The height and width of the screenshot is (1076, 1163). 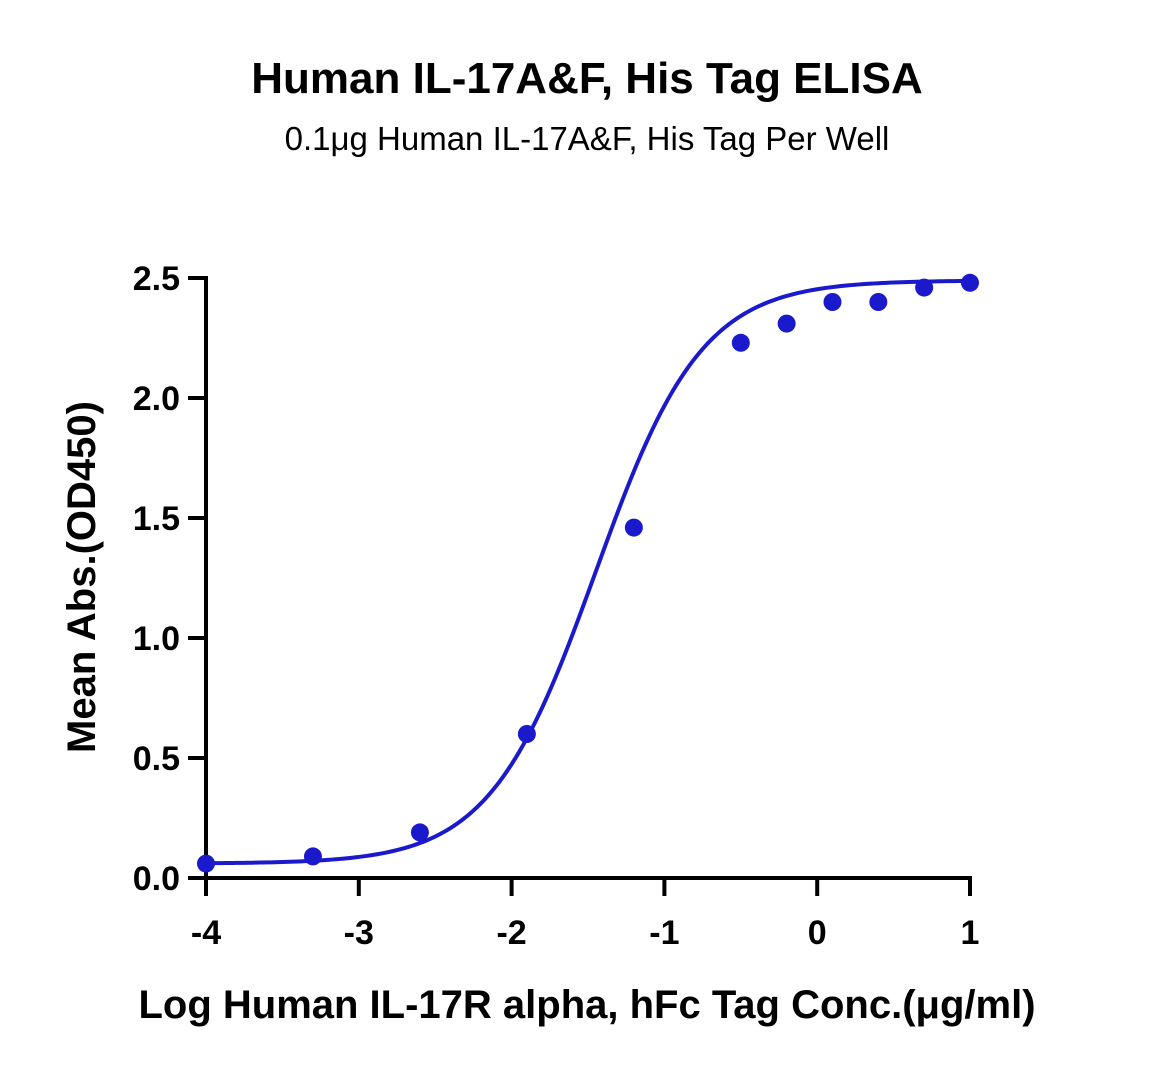 I want to click on y-tick-label: 2.0, so click(x=156, y=399).